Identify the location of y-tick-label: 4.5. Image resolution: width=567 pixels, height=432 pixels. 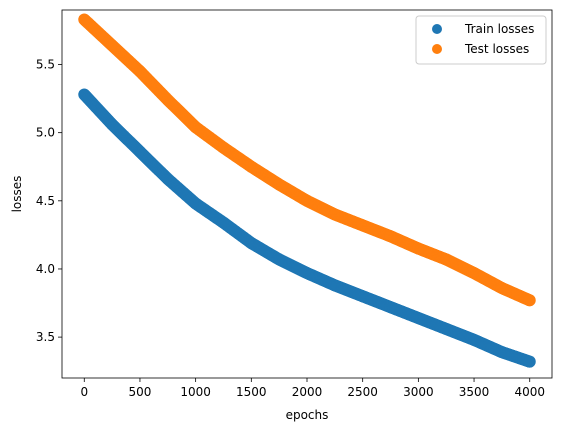
(45, 201).